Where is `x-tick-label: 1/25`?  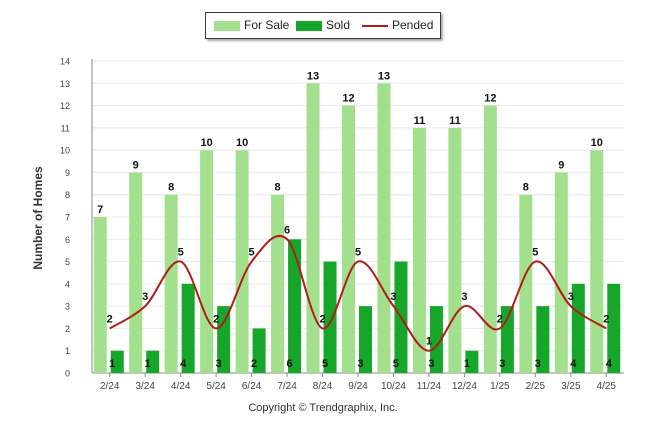
x-tick-label: 1/25 is located at coordinates (500, 386).